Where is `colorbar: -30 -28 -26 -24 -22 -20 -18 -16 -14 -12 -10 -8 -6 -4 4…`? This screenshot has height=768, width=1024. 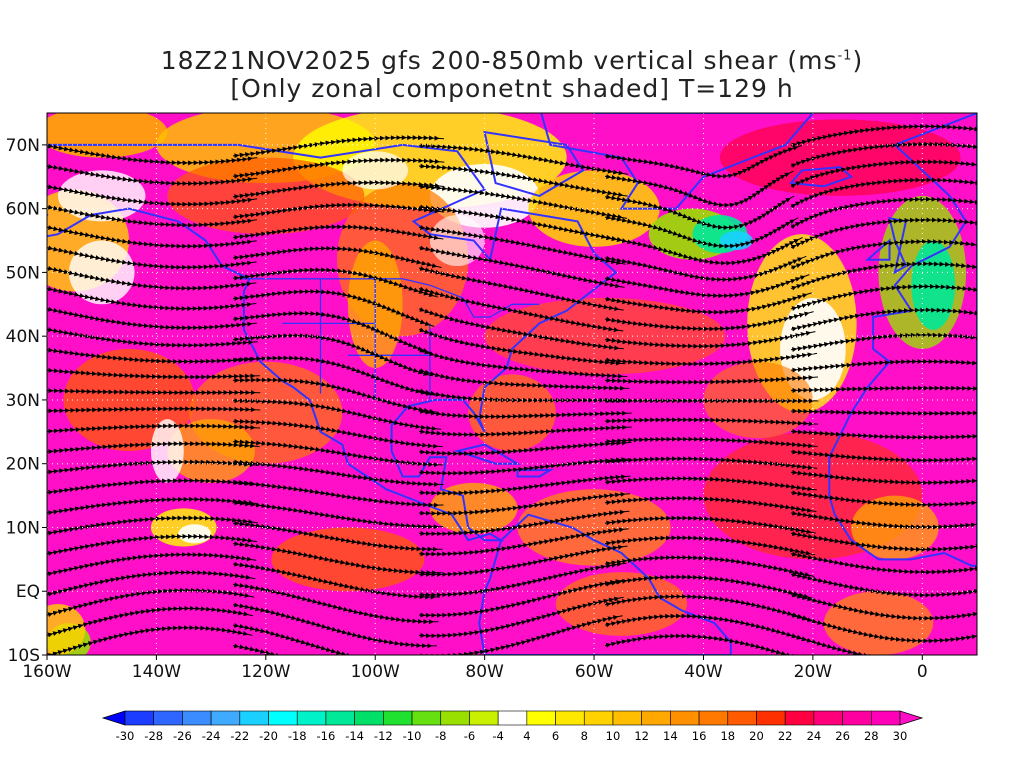 colorbar: -30 -28 -26 -24 -22 -20 -18 -16 -14 -12 -10 -8 -6 -4 4… is located at coordinates (512, 726).